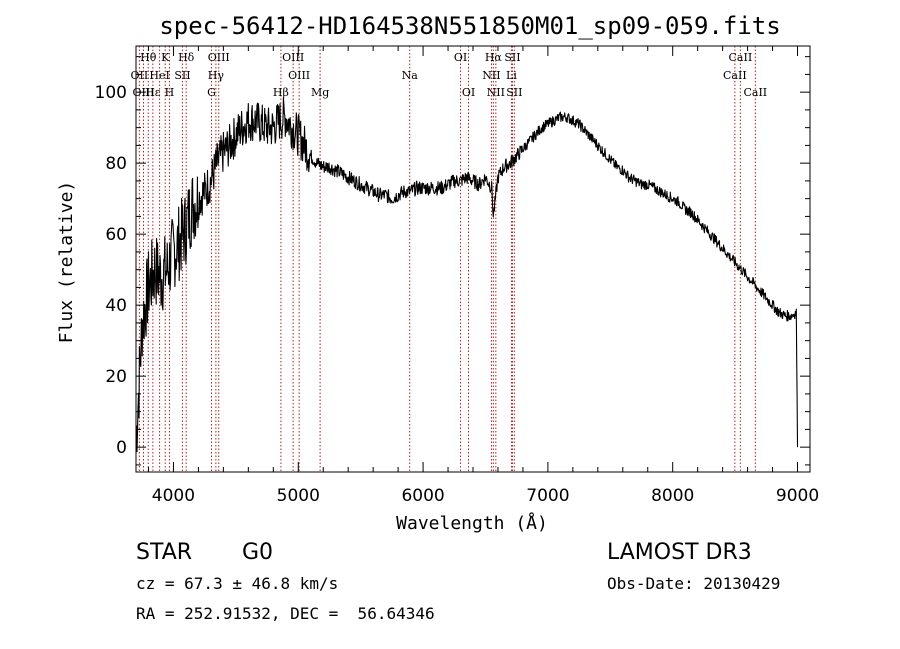 The height and width of the screenshot is (649, 900). What do you see at coordinates (153, 92) in the screenshot?
I see `marker-label: Hε` at bounding box center [153, 92].